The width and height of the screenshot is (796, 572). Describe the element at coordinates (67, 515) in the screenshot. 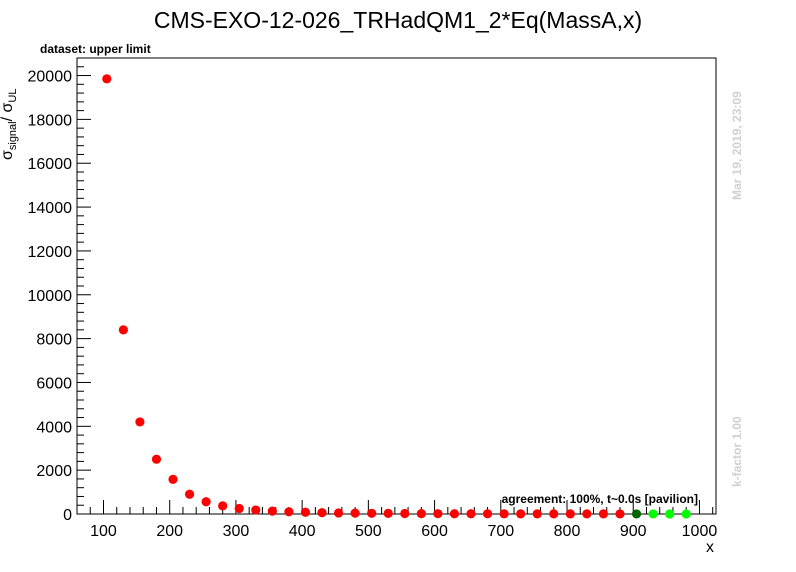

I see `y-tick-label: 0` at that location.